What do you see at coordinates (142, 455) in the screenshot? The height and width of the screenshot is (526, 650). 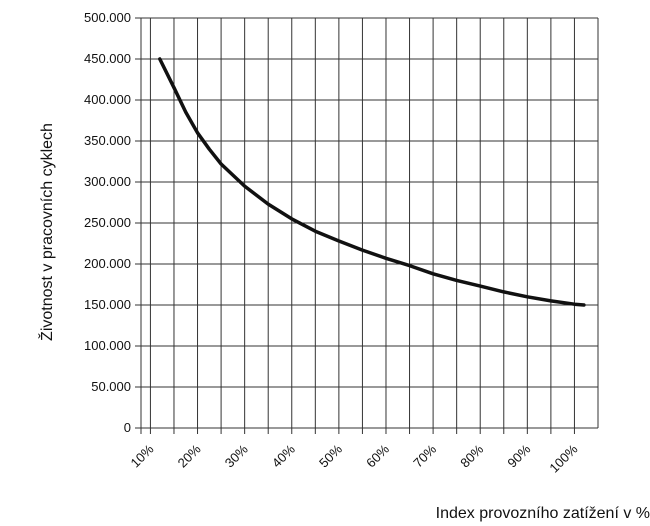 I see `x-tick-label: 10%` at bounding box center [142, 455].